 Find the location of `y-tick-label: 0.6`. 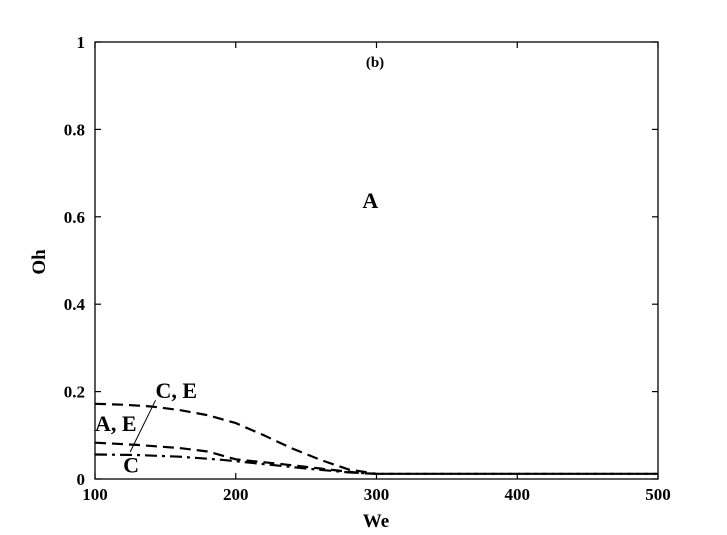

y-tick-label: 0.6 is located at coordinates (74, 217).